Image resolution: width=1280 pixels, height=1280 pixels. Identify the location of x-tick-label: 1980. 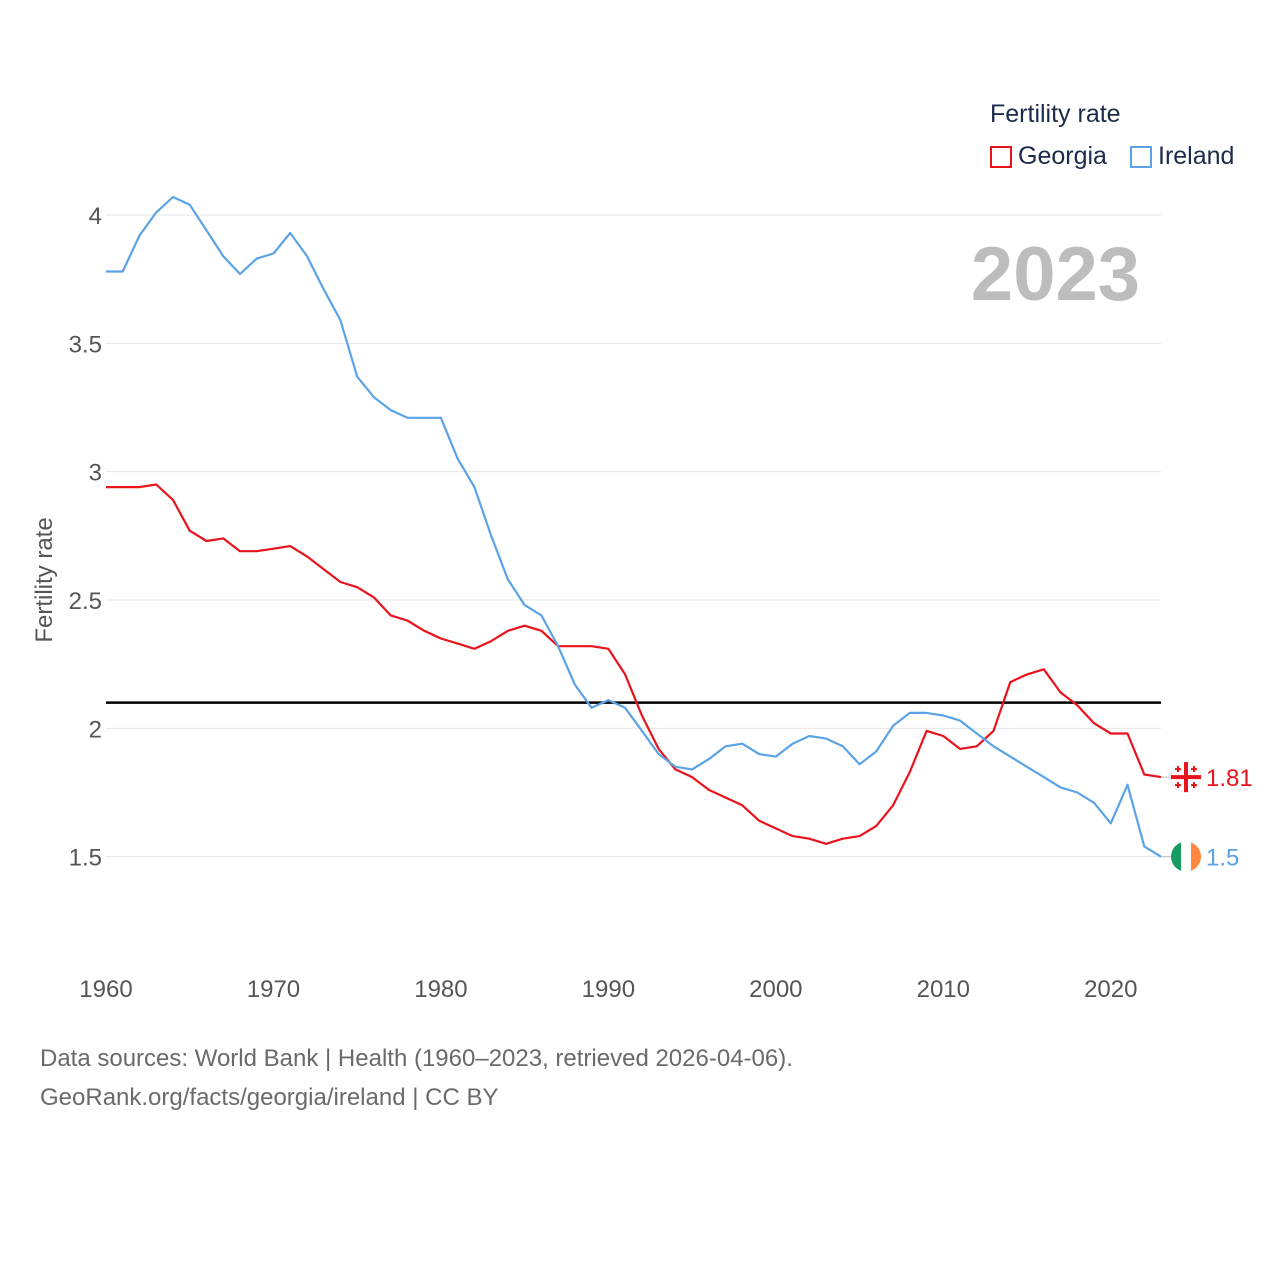
(440, 989).